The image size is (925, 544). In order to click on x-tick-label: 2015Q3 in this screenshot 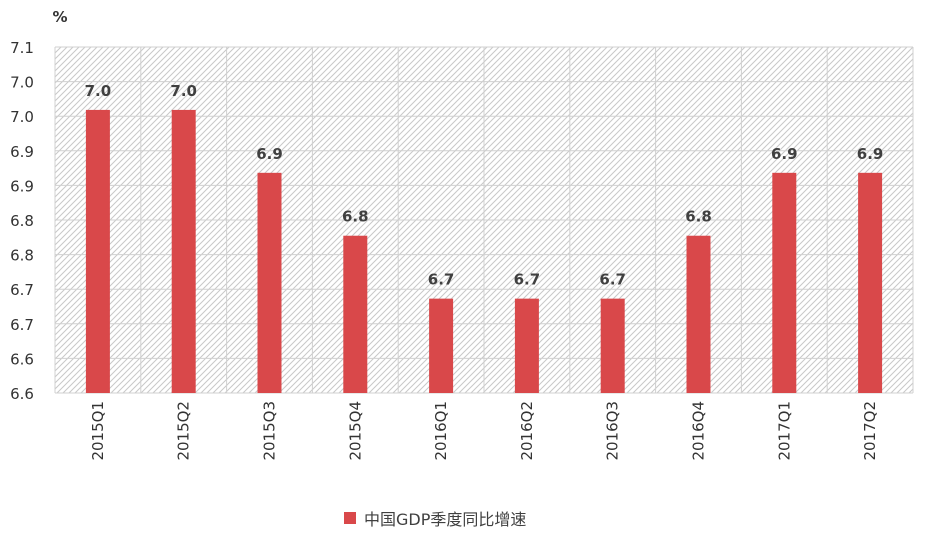, I will do `click(270, 431)`.